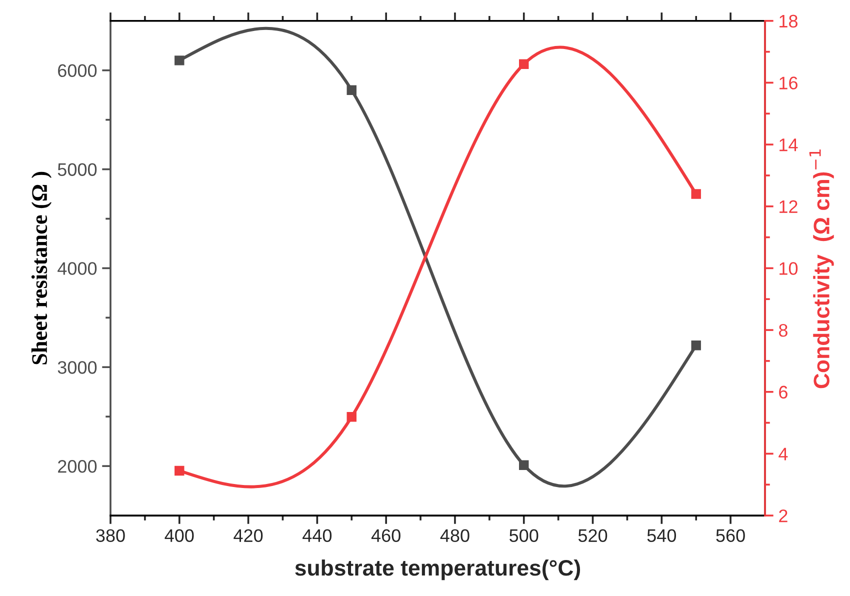 The image size is (850, 596). I want to click on y2-tick-label: 10, so click(789, 268).